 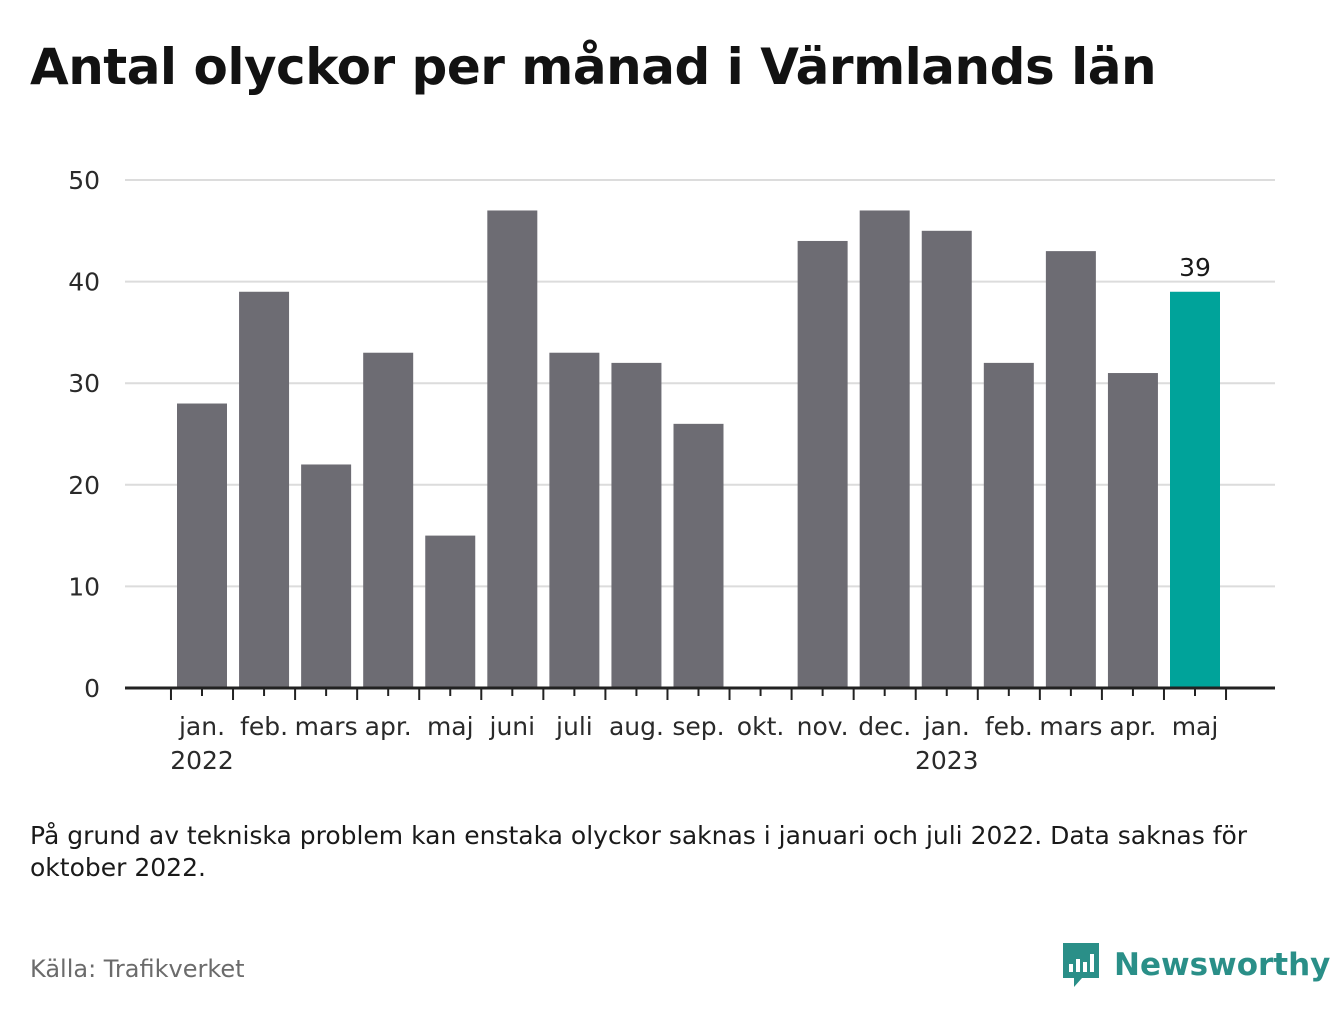 I want to click on newsworthy-logo: Newsworthy, so click(x=1195, y=965).